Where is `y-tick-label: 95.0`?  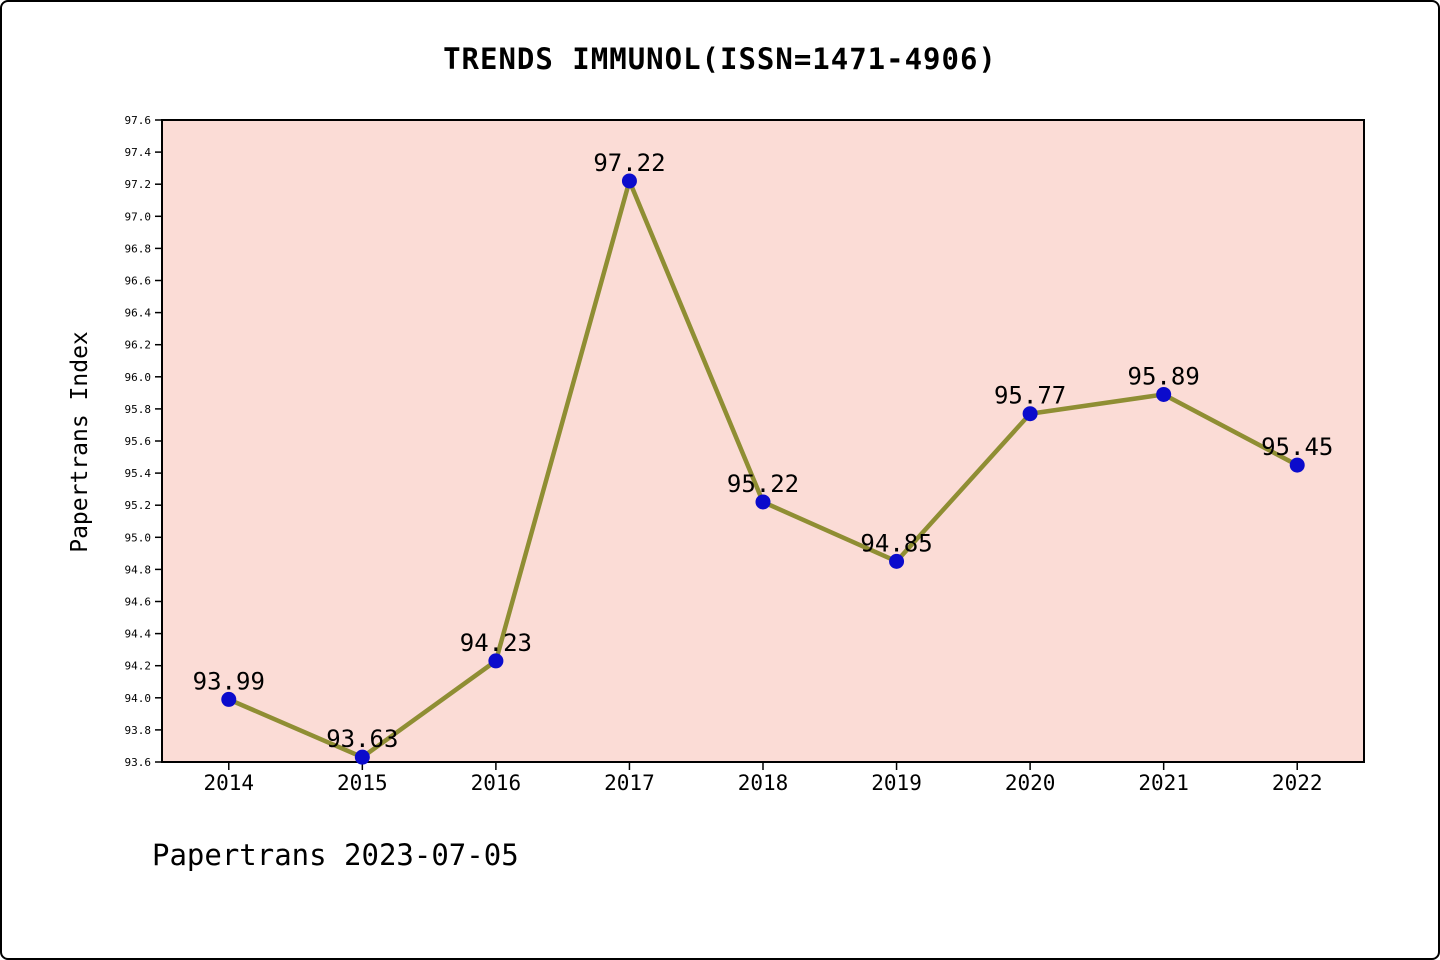 y-tick-label: 95.0 is located at coordinates (138, 537).